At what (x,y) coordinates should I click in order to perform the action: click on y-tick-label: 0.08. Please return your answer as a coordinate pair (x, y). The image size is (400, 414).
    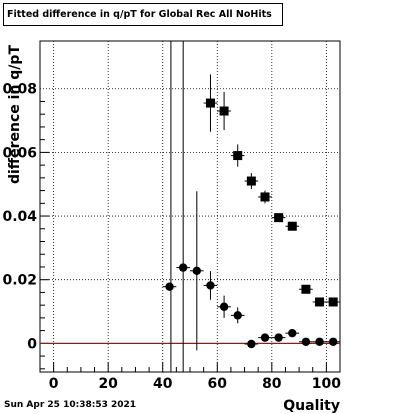
    Looking at the image, I should click on (19, 90).